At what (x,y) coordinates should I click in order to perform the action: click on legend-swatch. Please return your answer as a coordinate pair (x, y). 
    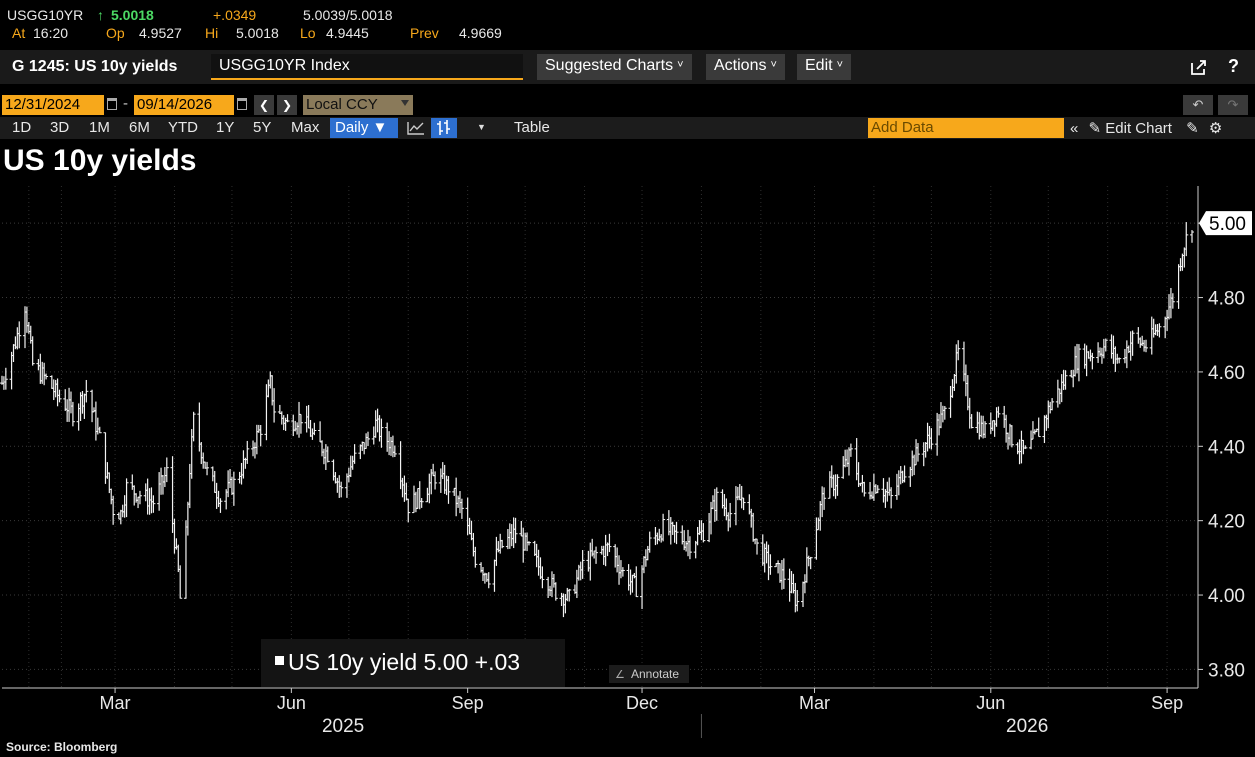
    Looking at the image, I should click on (279, 660).